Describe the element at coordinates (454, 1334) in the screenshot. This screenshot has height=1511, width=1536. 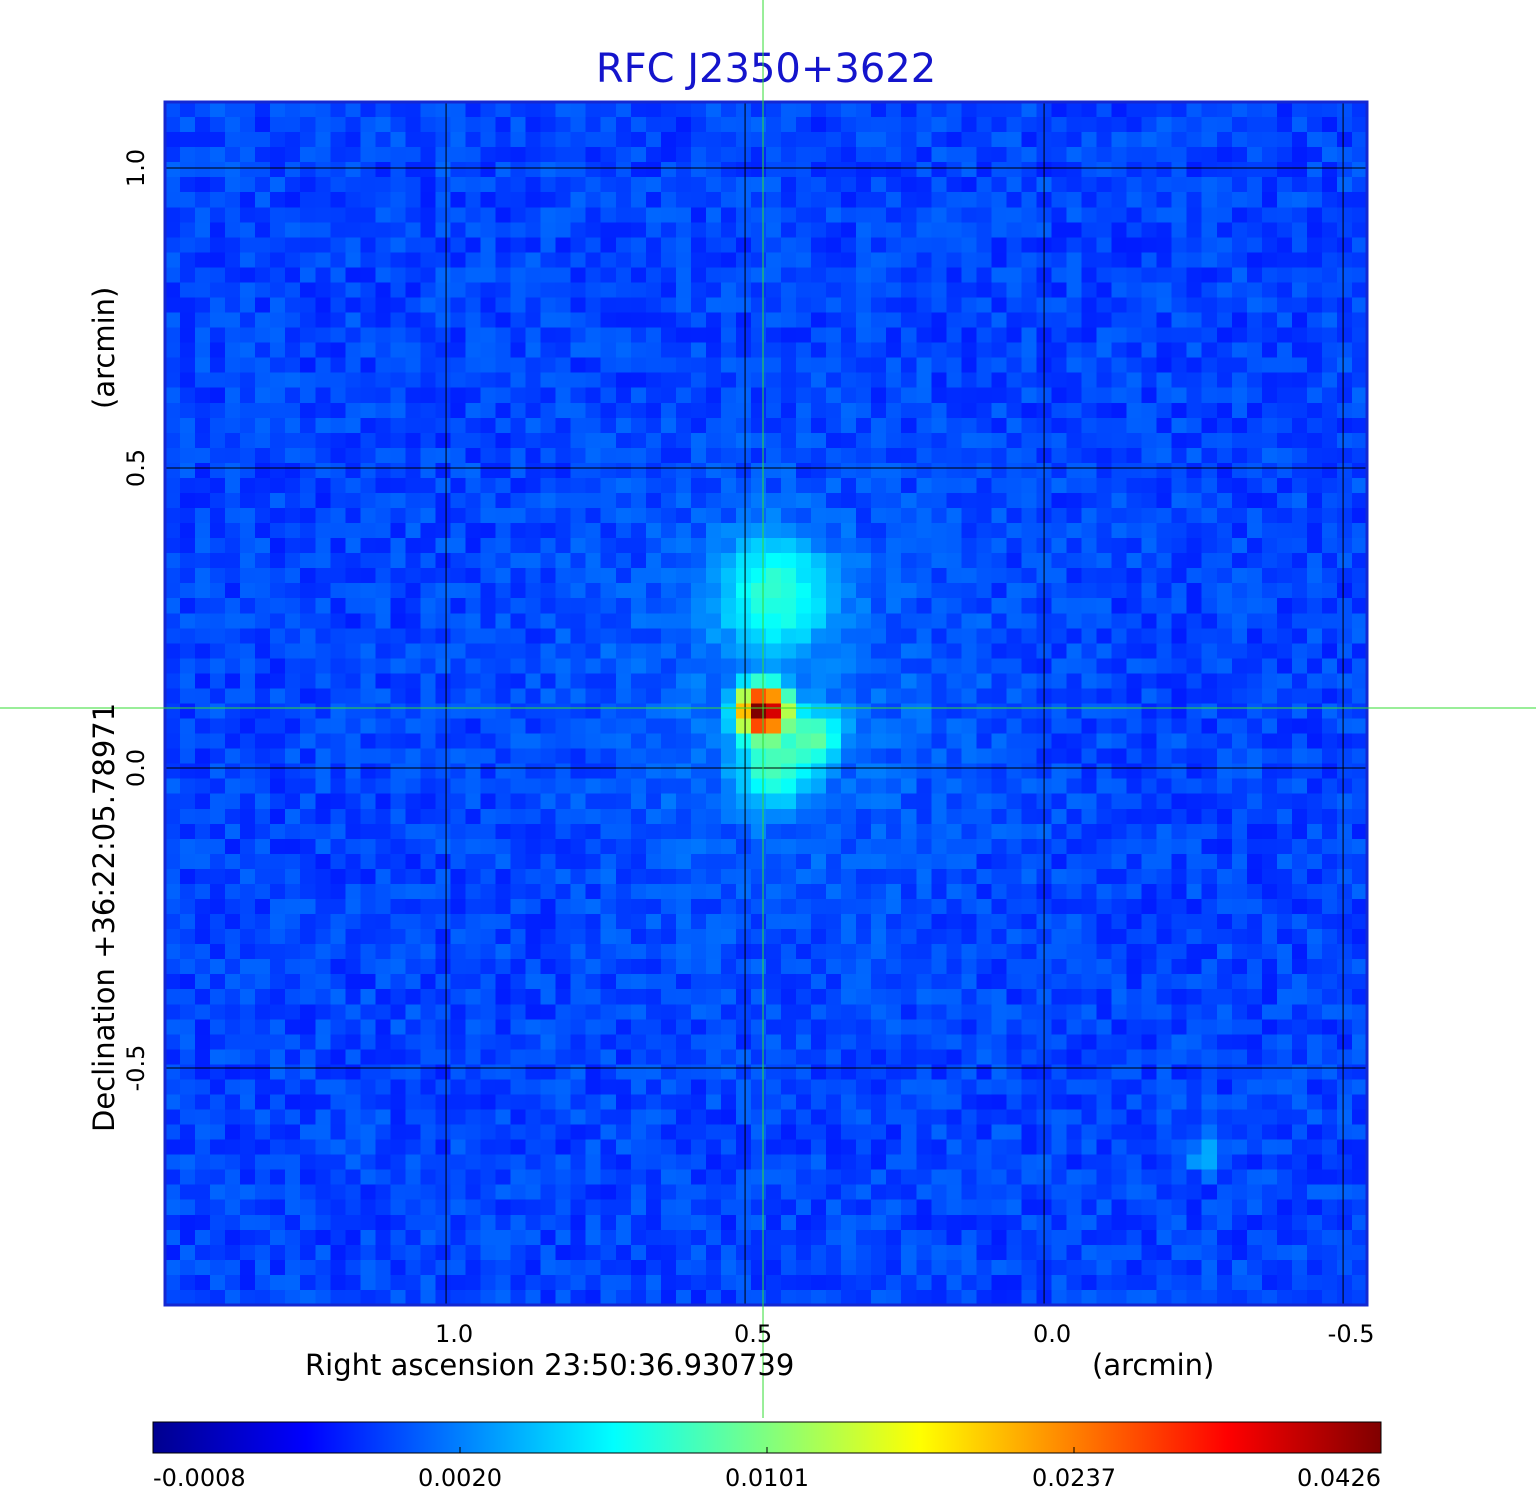
I see `x-tick-label: 1.0` at that location.